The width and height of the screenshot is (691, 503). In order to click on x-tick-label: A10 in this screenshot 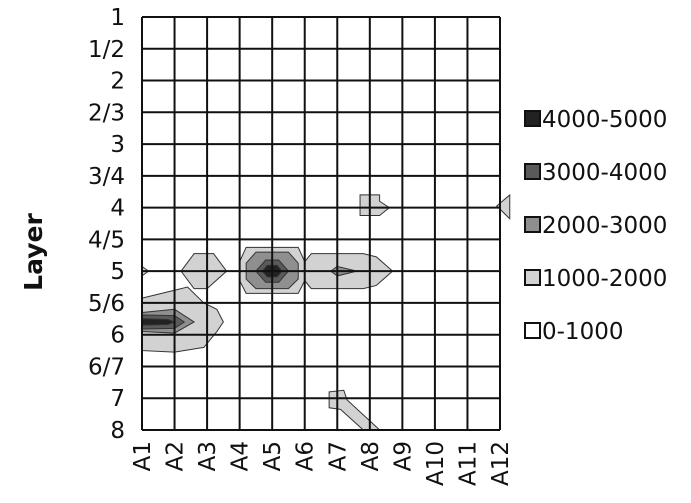, I will do `click(436, 463)`.